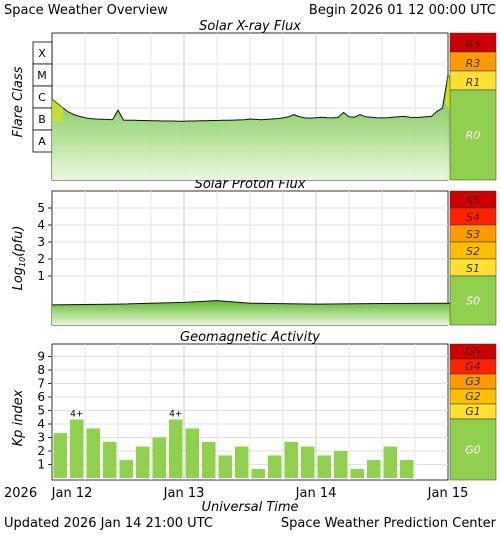  Describe the element at coordinates (57, 110) in the screenshot. I see `xray-flare-highlight-start` at that location.